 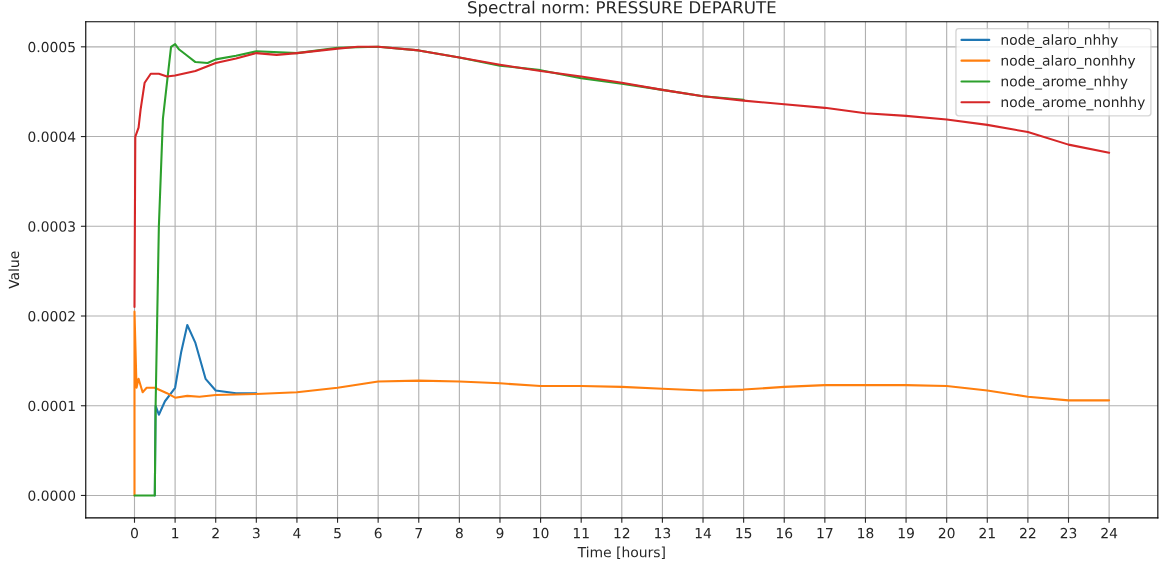 I want to click on x-tick-label: 21, so click(x=987, y=533).